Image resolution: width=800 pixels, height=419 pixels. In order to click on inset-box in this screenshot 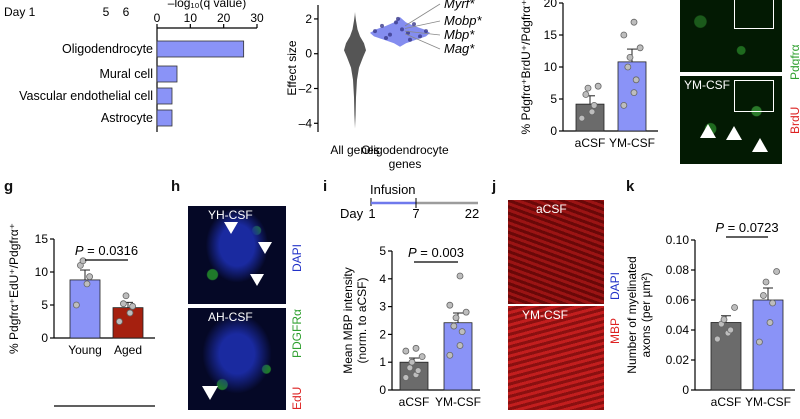, I will do `click(754, 14)`.